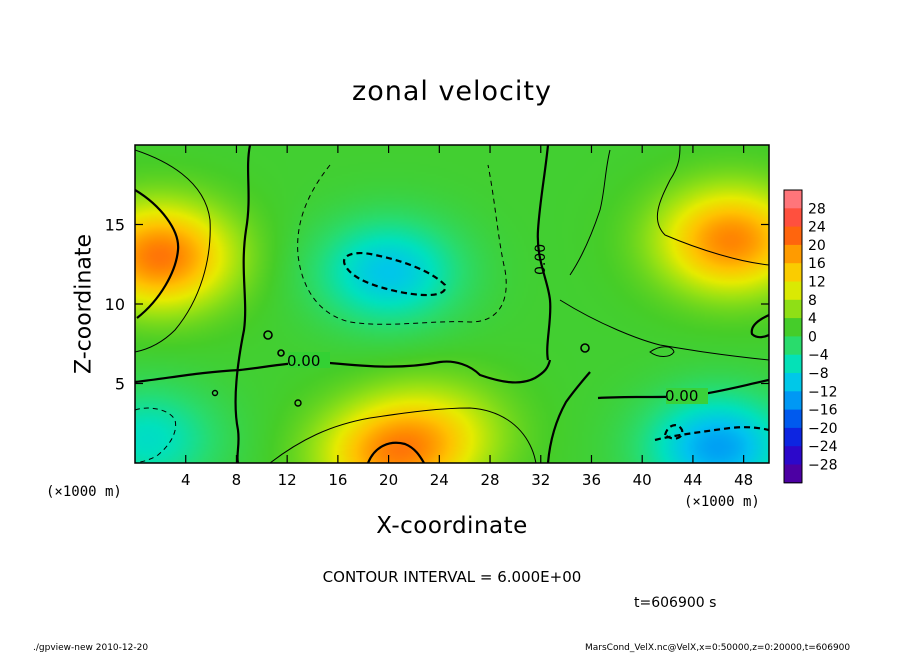 The image size is (904, 654). Describe the element at coordinates (186, 480) in the screenshot. I see `x-tick-label: 4` at that location.